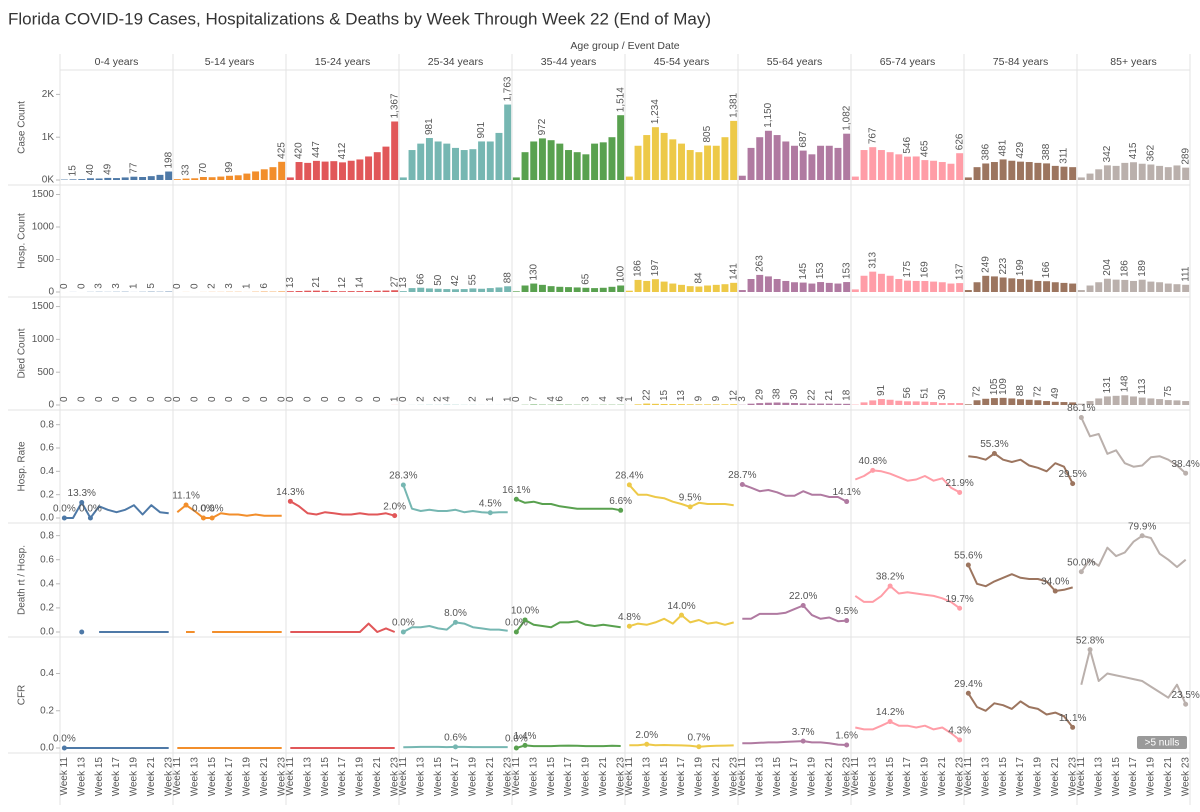 The height and width of the screenshot is (812, 1200). Describe the element at coordinates (342, 150) in the screenshot. I see `data-label: 412` at that location.